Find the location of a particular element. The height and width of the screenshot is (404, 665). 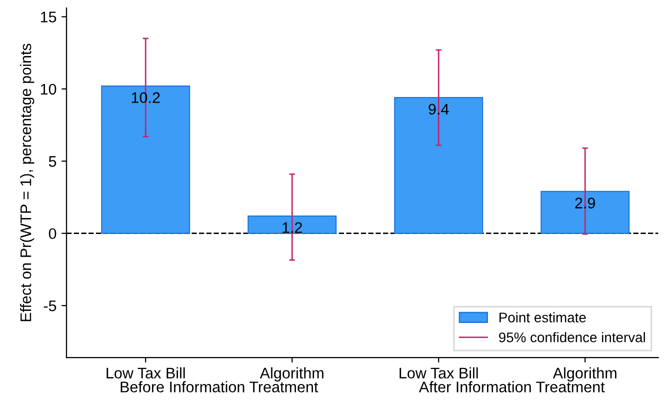

y-tick-label: 0 is located at coordinates (52, 234).